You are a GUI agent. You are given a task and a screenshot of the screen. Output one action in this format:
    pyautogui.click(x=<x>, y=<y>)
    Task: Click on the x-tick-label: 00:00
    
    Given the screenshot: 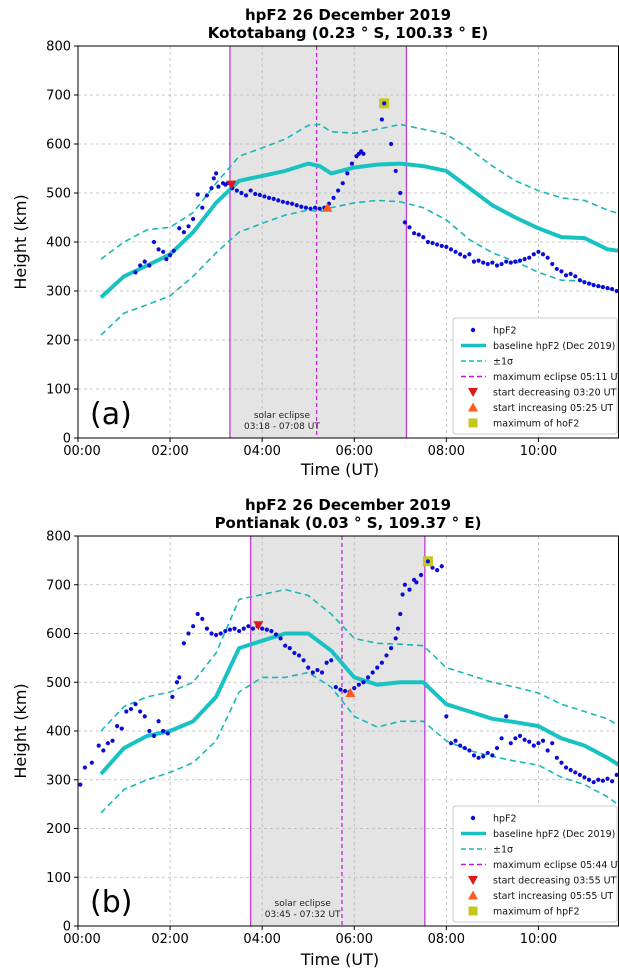 What is the action you would take?
    pyautogui.click(x=81, y=939)
    